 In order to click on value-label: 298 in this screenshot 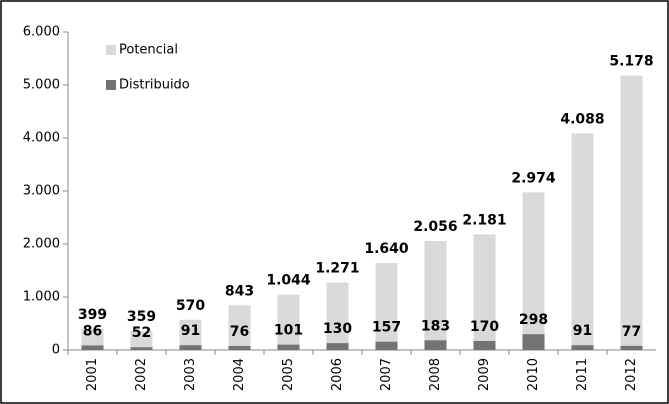, I will do `click(533, 320)`.